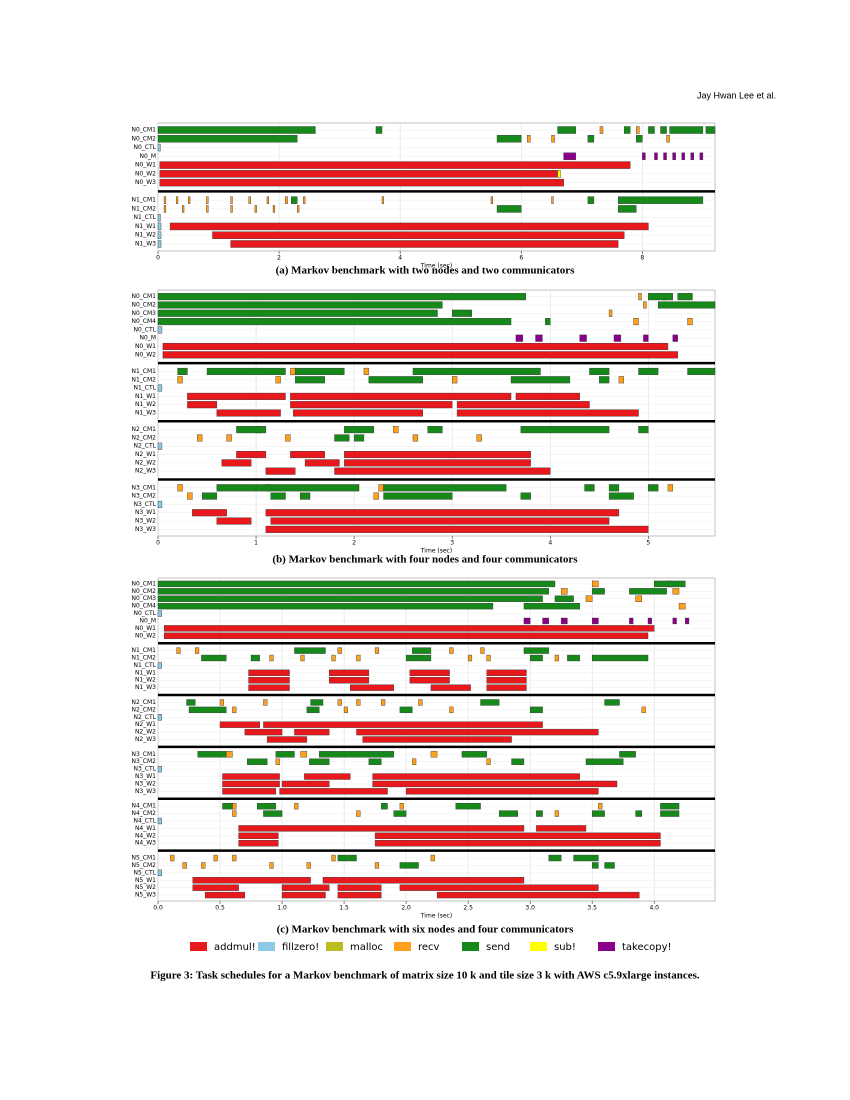  I want to click on row-label: N3_W1, so click(145, 512).